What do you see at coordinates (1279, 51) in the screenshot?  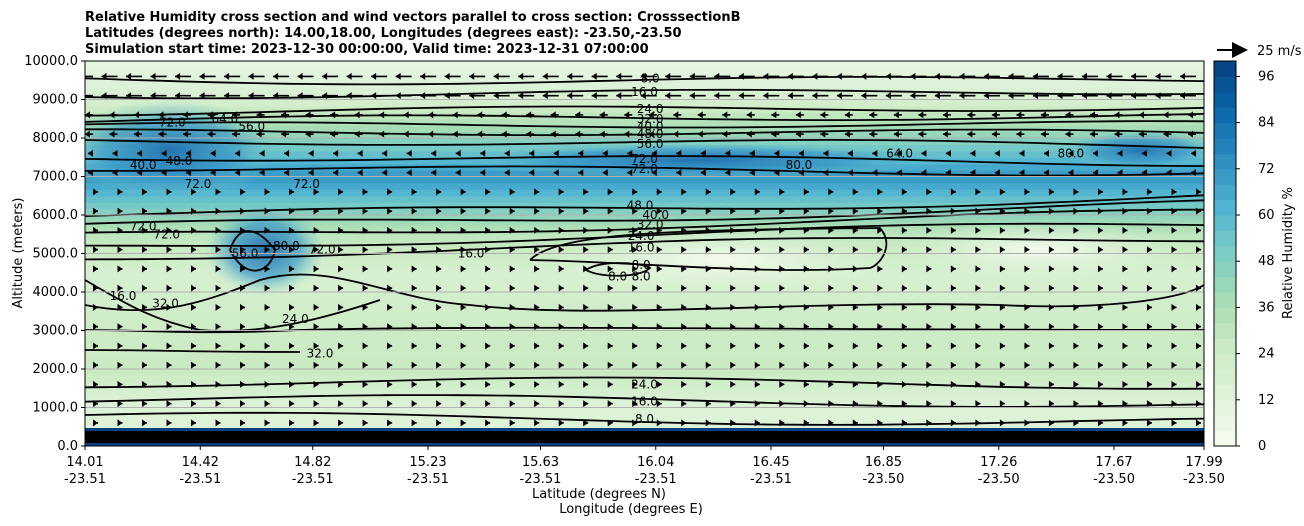 I see `quiver-key-label: 25 m/s` at bounding box center [1279, 51].